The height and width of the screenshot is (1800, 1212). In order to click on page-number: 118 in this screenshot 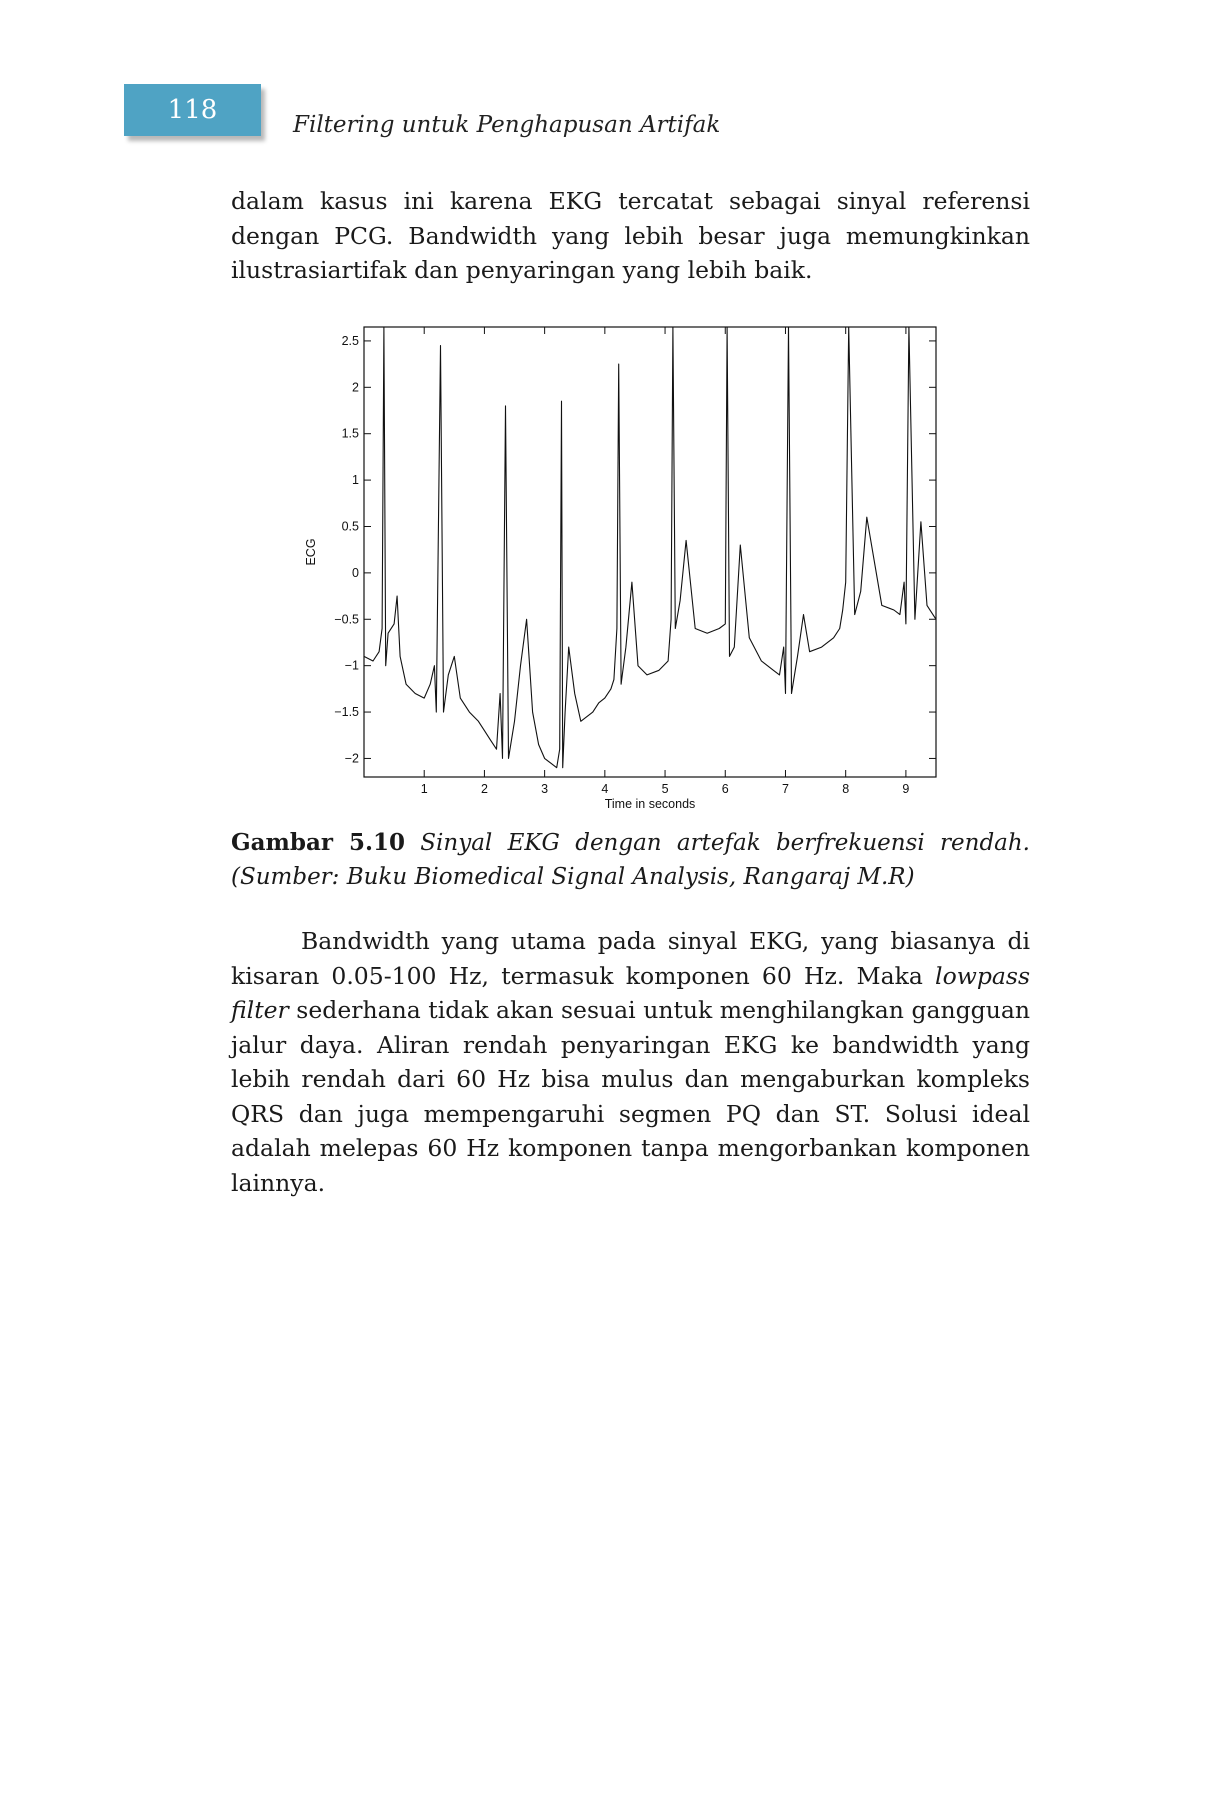, I will do `click(192, 110)`.